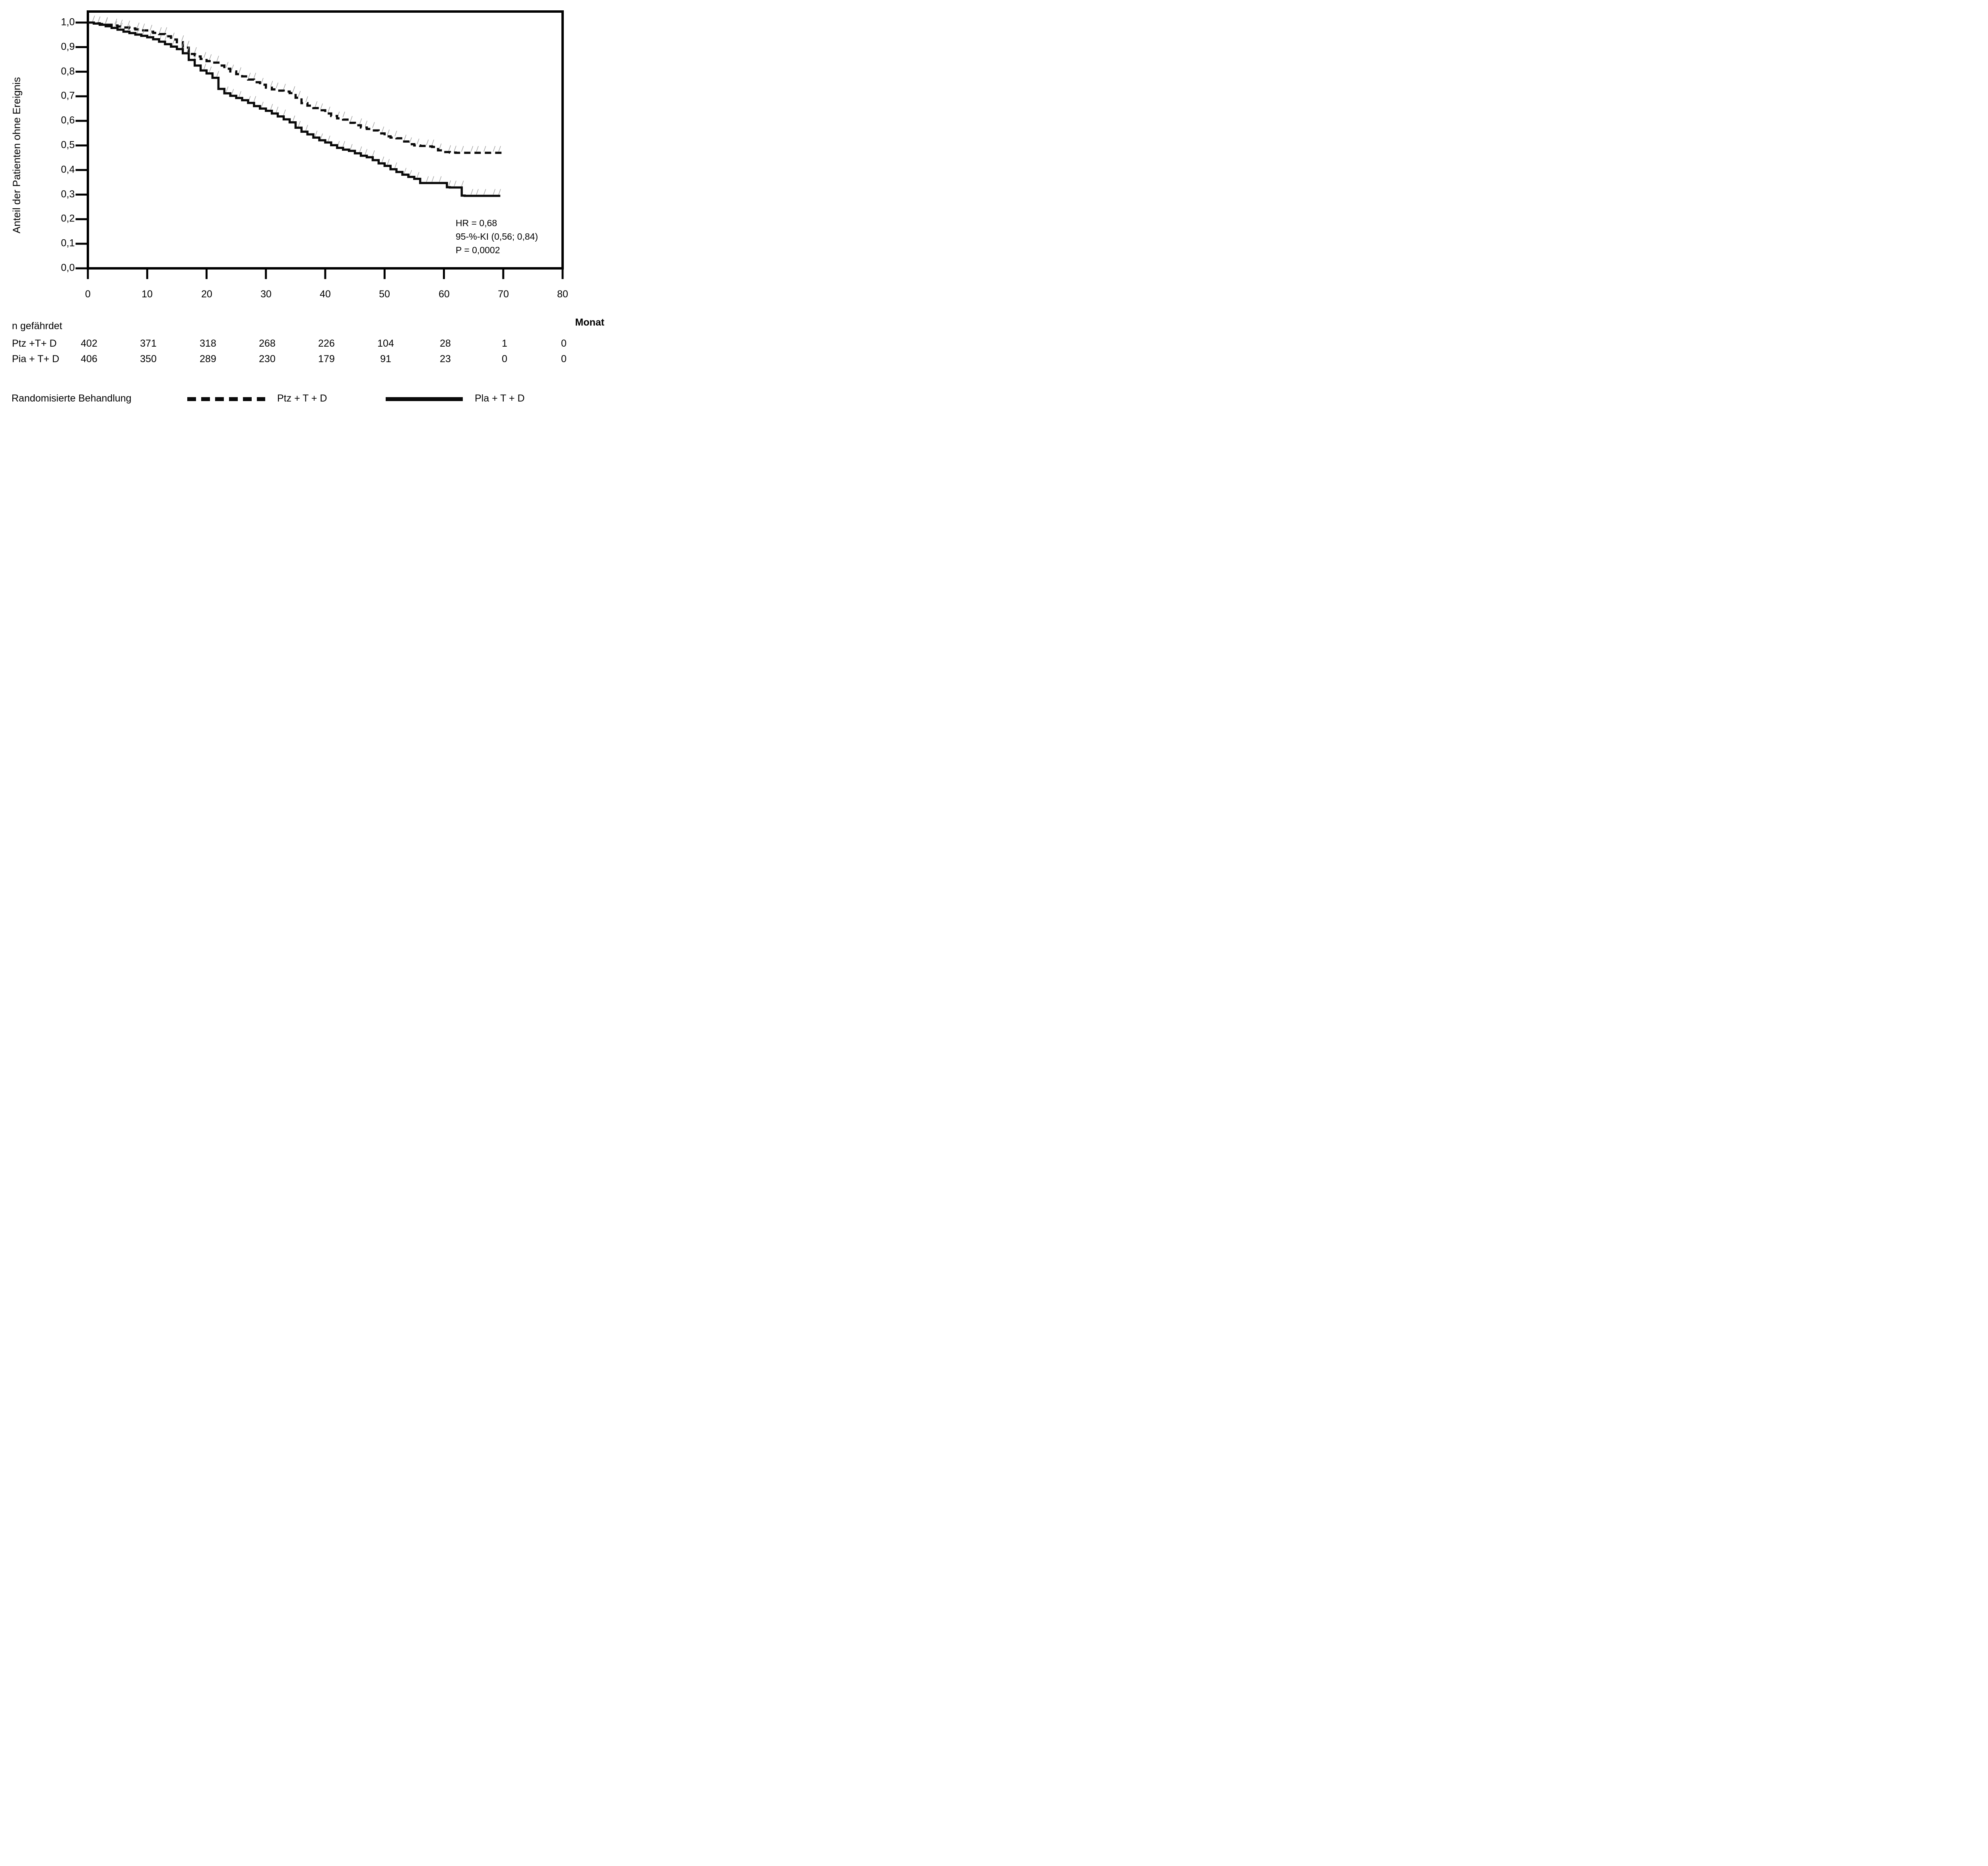  I want to click on y-axis-title: Anteil der Patienten ohne Ereignis, so click(16, 155).